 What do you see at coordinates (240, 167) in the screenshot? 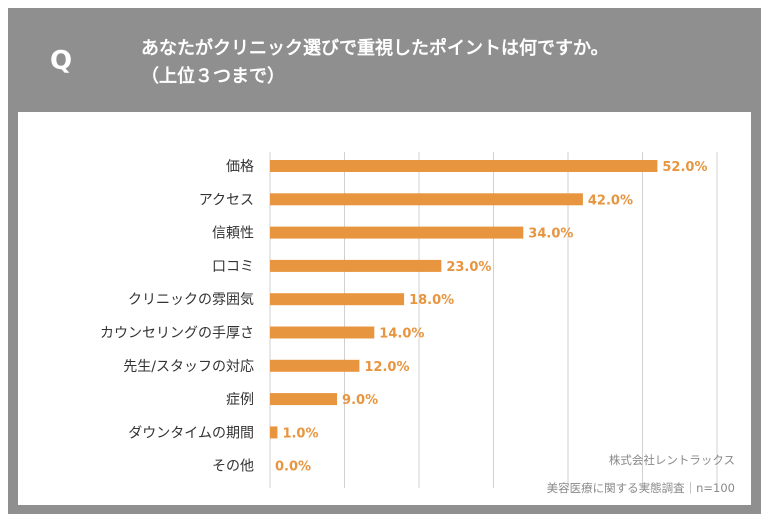
I see `category-label: 価格` at bounding box center [240, 167].